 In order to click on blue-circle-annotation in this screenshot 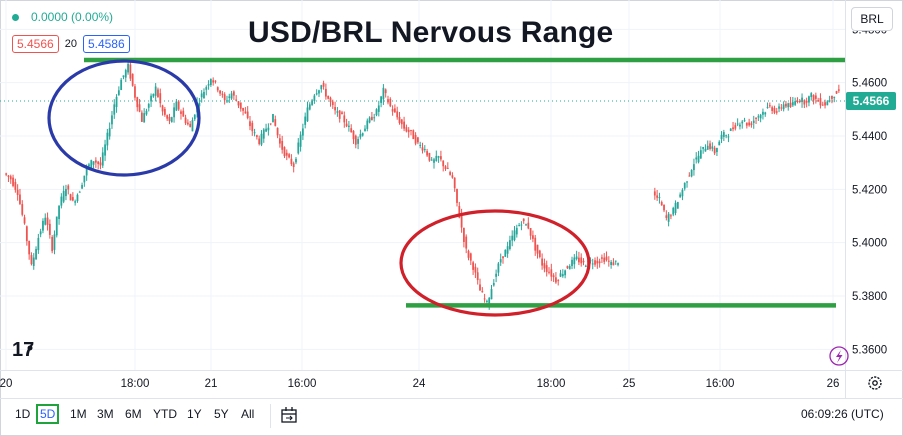, I will do `click(124, 118)`.